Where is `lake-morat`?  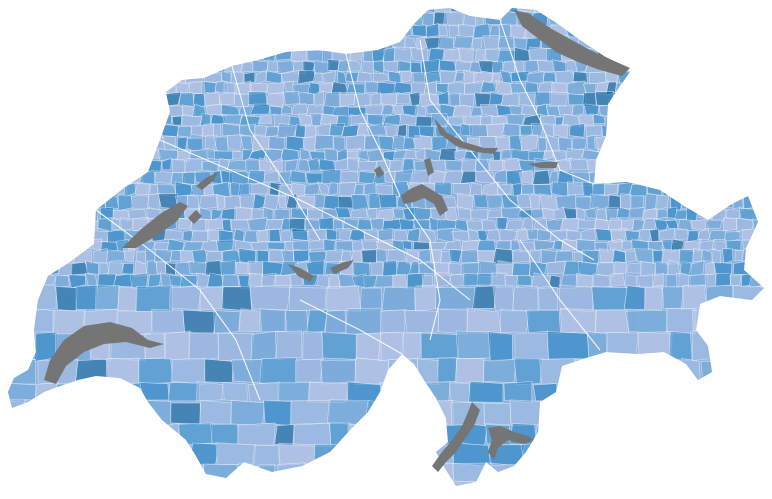 lake-morat is located at coordinates (195, 217).